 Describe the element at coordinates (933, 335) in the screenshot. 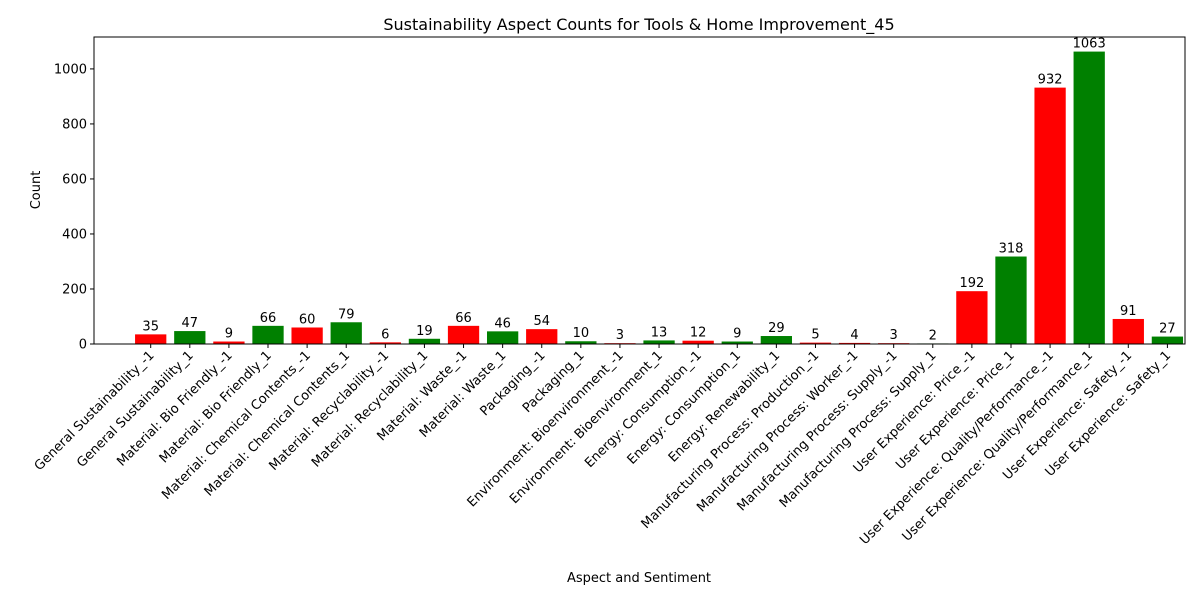

I see `bar-value-label: 2` at that location.